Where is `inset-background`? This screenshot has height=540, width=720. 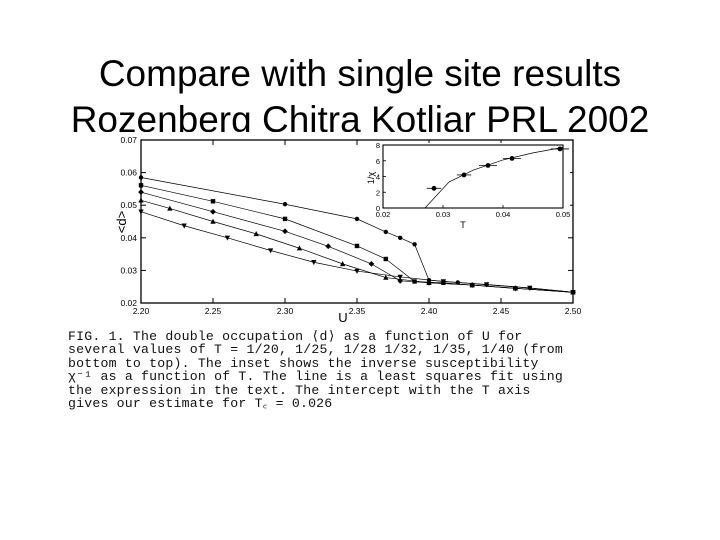
inset-background is located at coordinates (474, 179).